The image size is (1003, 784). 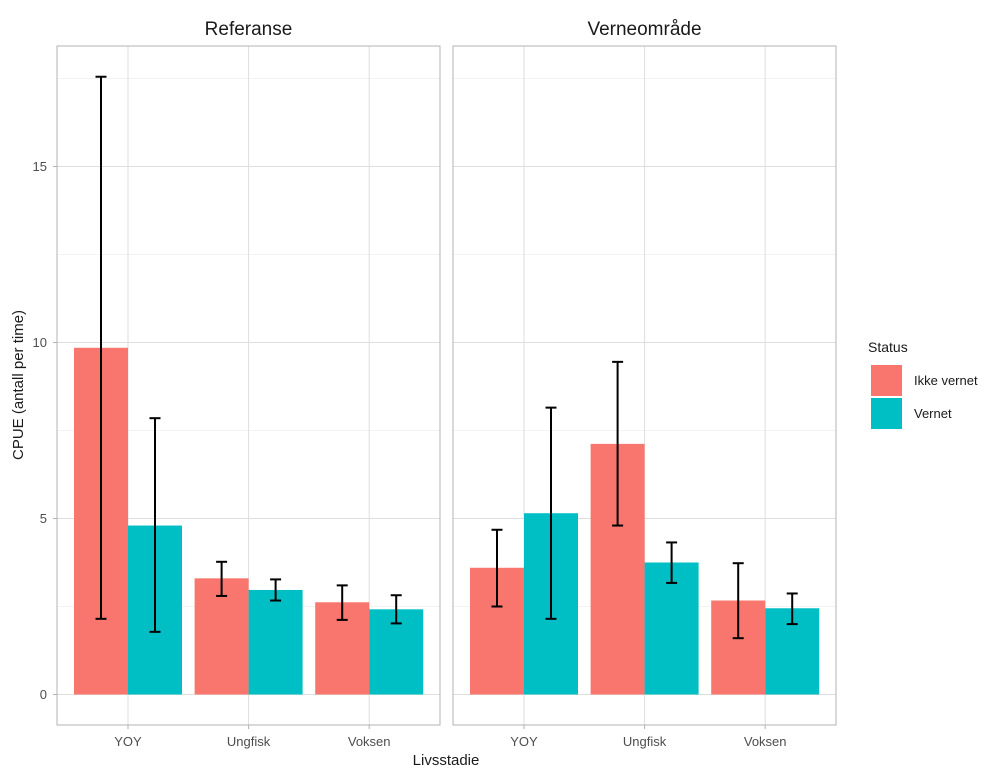 I want to click on legend-label: Vernet, so click(x=933, y=413).